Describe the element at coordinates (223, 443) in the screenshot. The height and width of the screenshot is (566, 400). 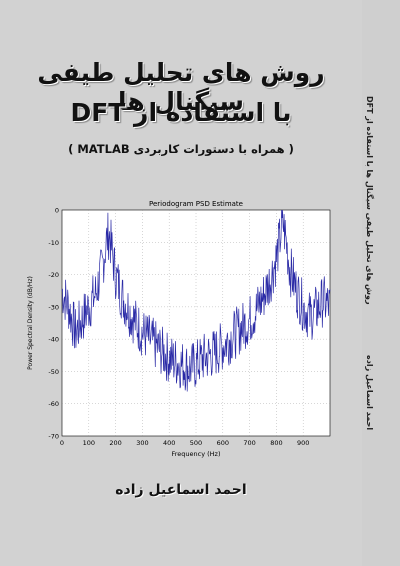
I see `x-tick-label: 600` at that location.